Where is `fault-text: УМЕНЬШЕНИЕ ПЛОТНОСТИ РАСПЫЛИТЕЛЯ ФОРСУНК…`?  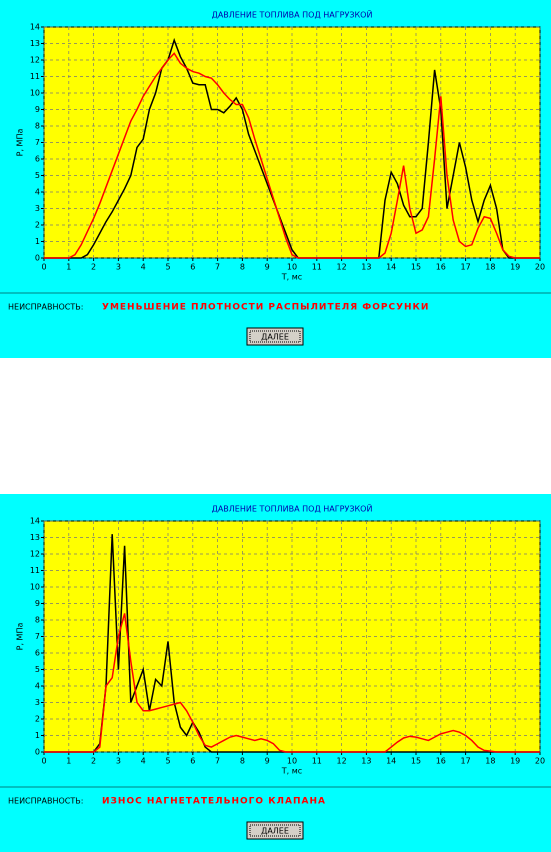 fault-text: УМЕНЬШЕНИЕ ПЛОТНОСТИ РАСПЫЛИТЕЛЯ ФОРСУНК… is located at coordinates (265, 308).